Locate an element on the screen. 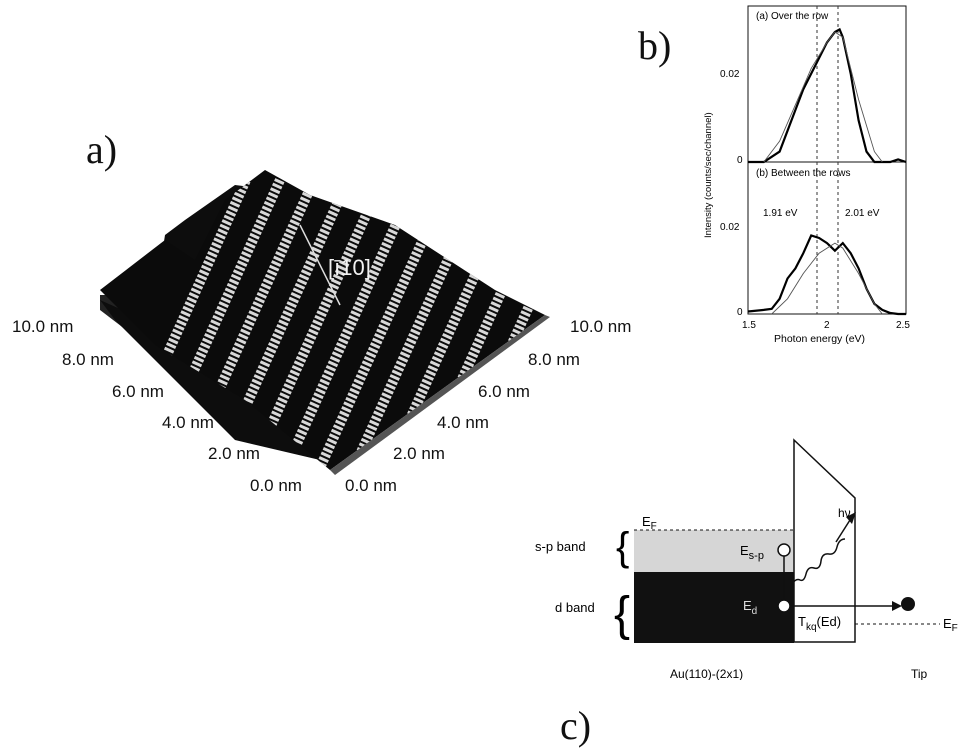  left-tick-label: 6.0 nm is located at coordinates (138, 391).